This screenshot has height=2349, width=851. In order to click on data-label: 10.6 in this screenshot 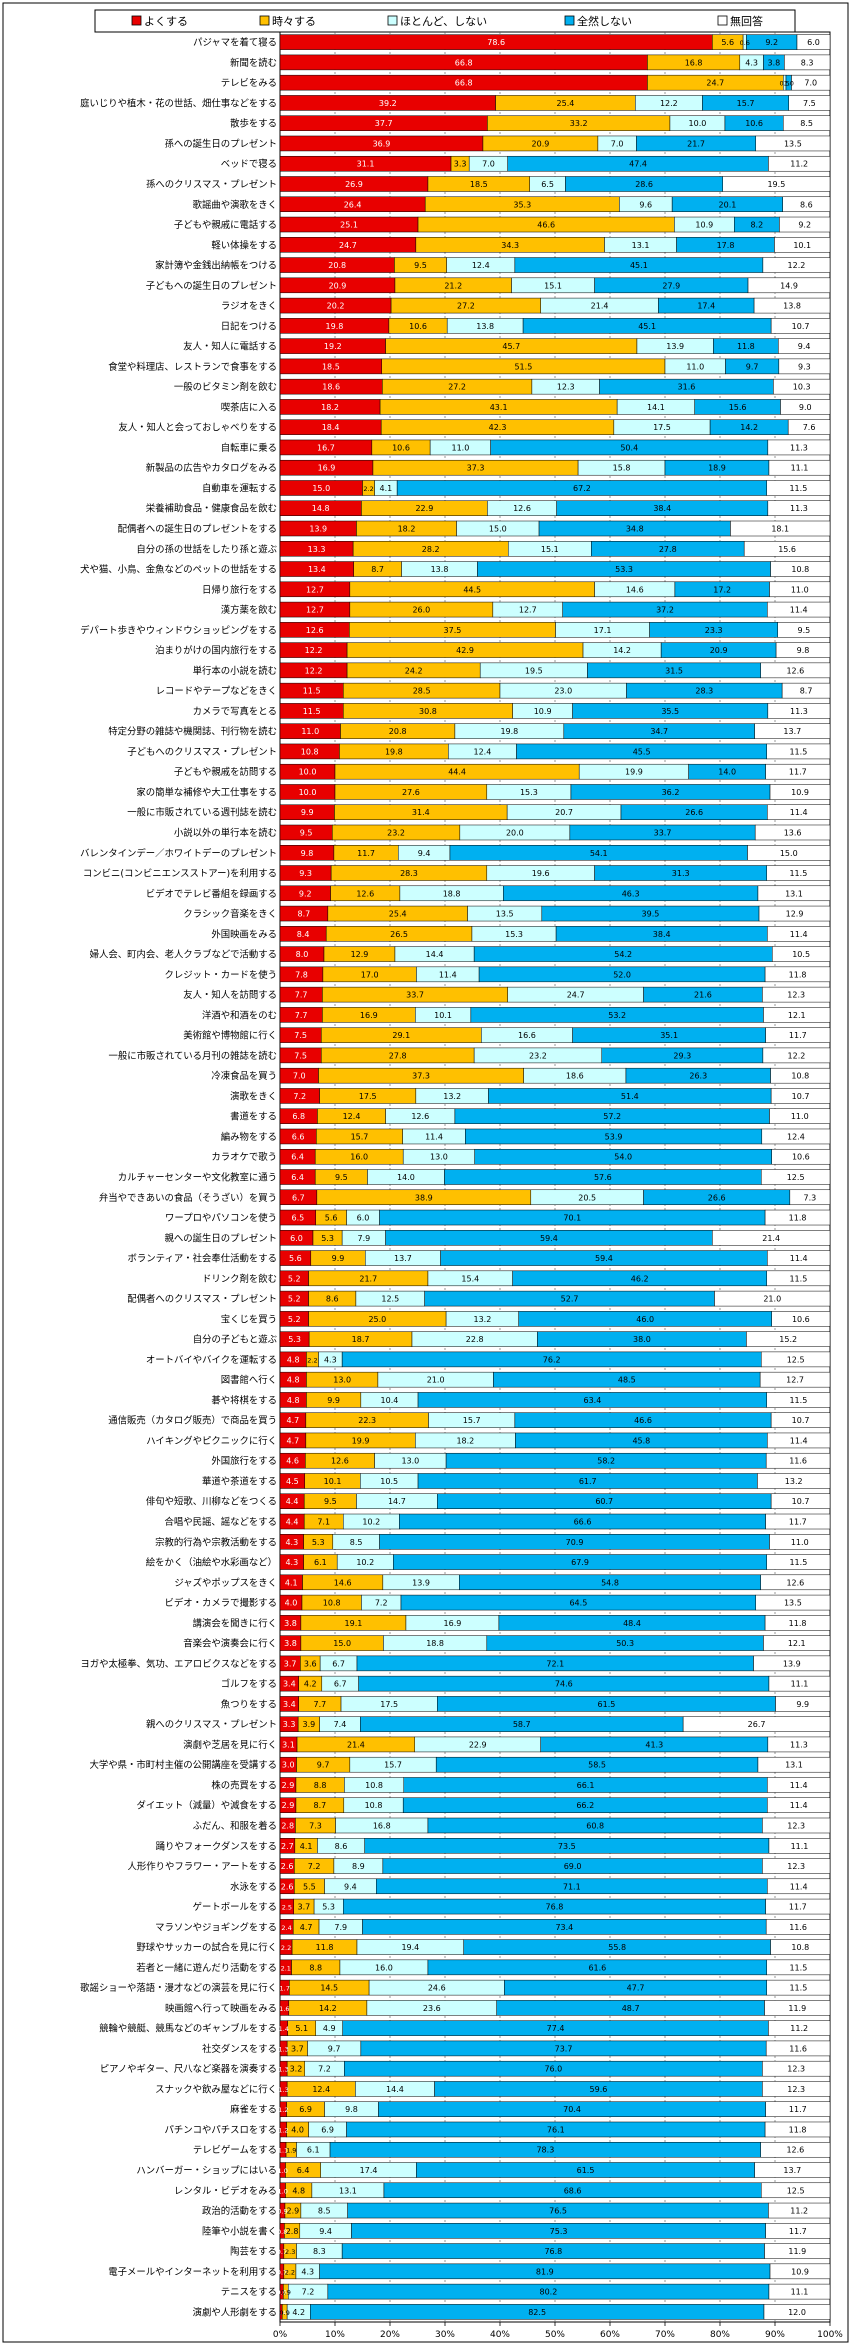, I will do `click(754, 123)`.